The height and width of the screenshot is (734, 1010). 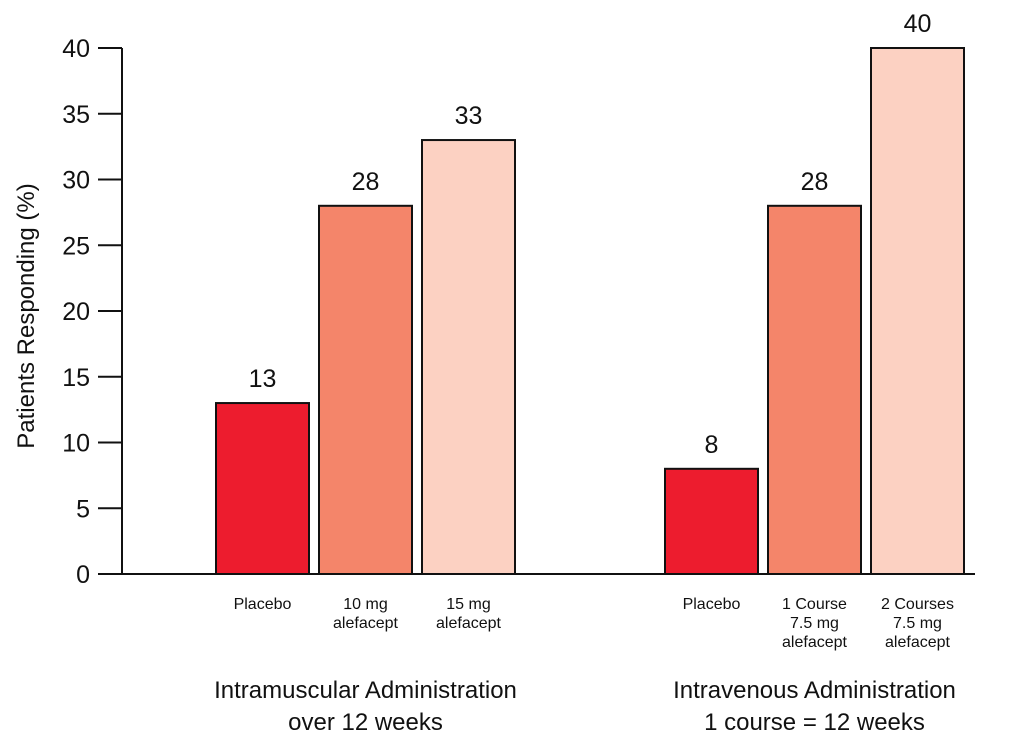 I want to click on y-tick-label: 40, so click(x=76, y=49).